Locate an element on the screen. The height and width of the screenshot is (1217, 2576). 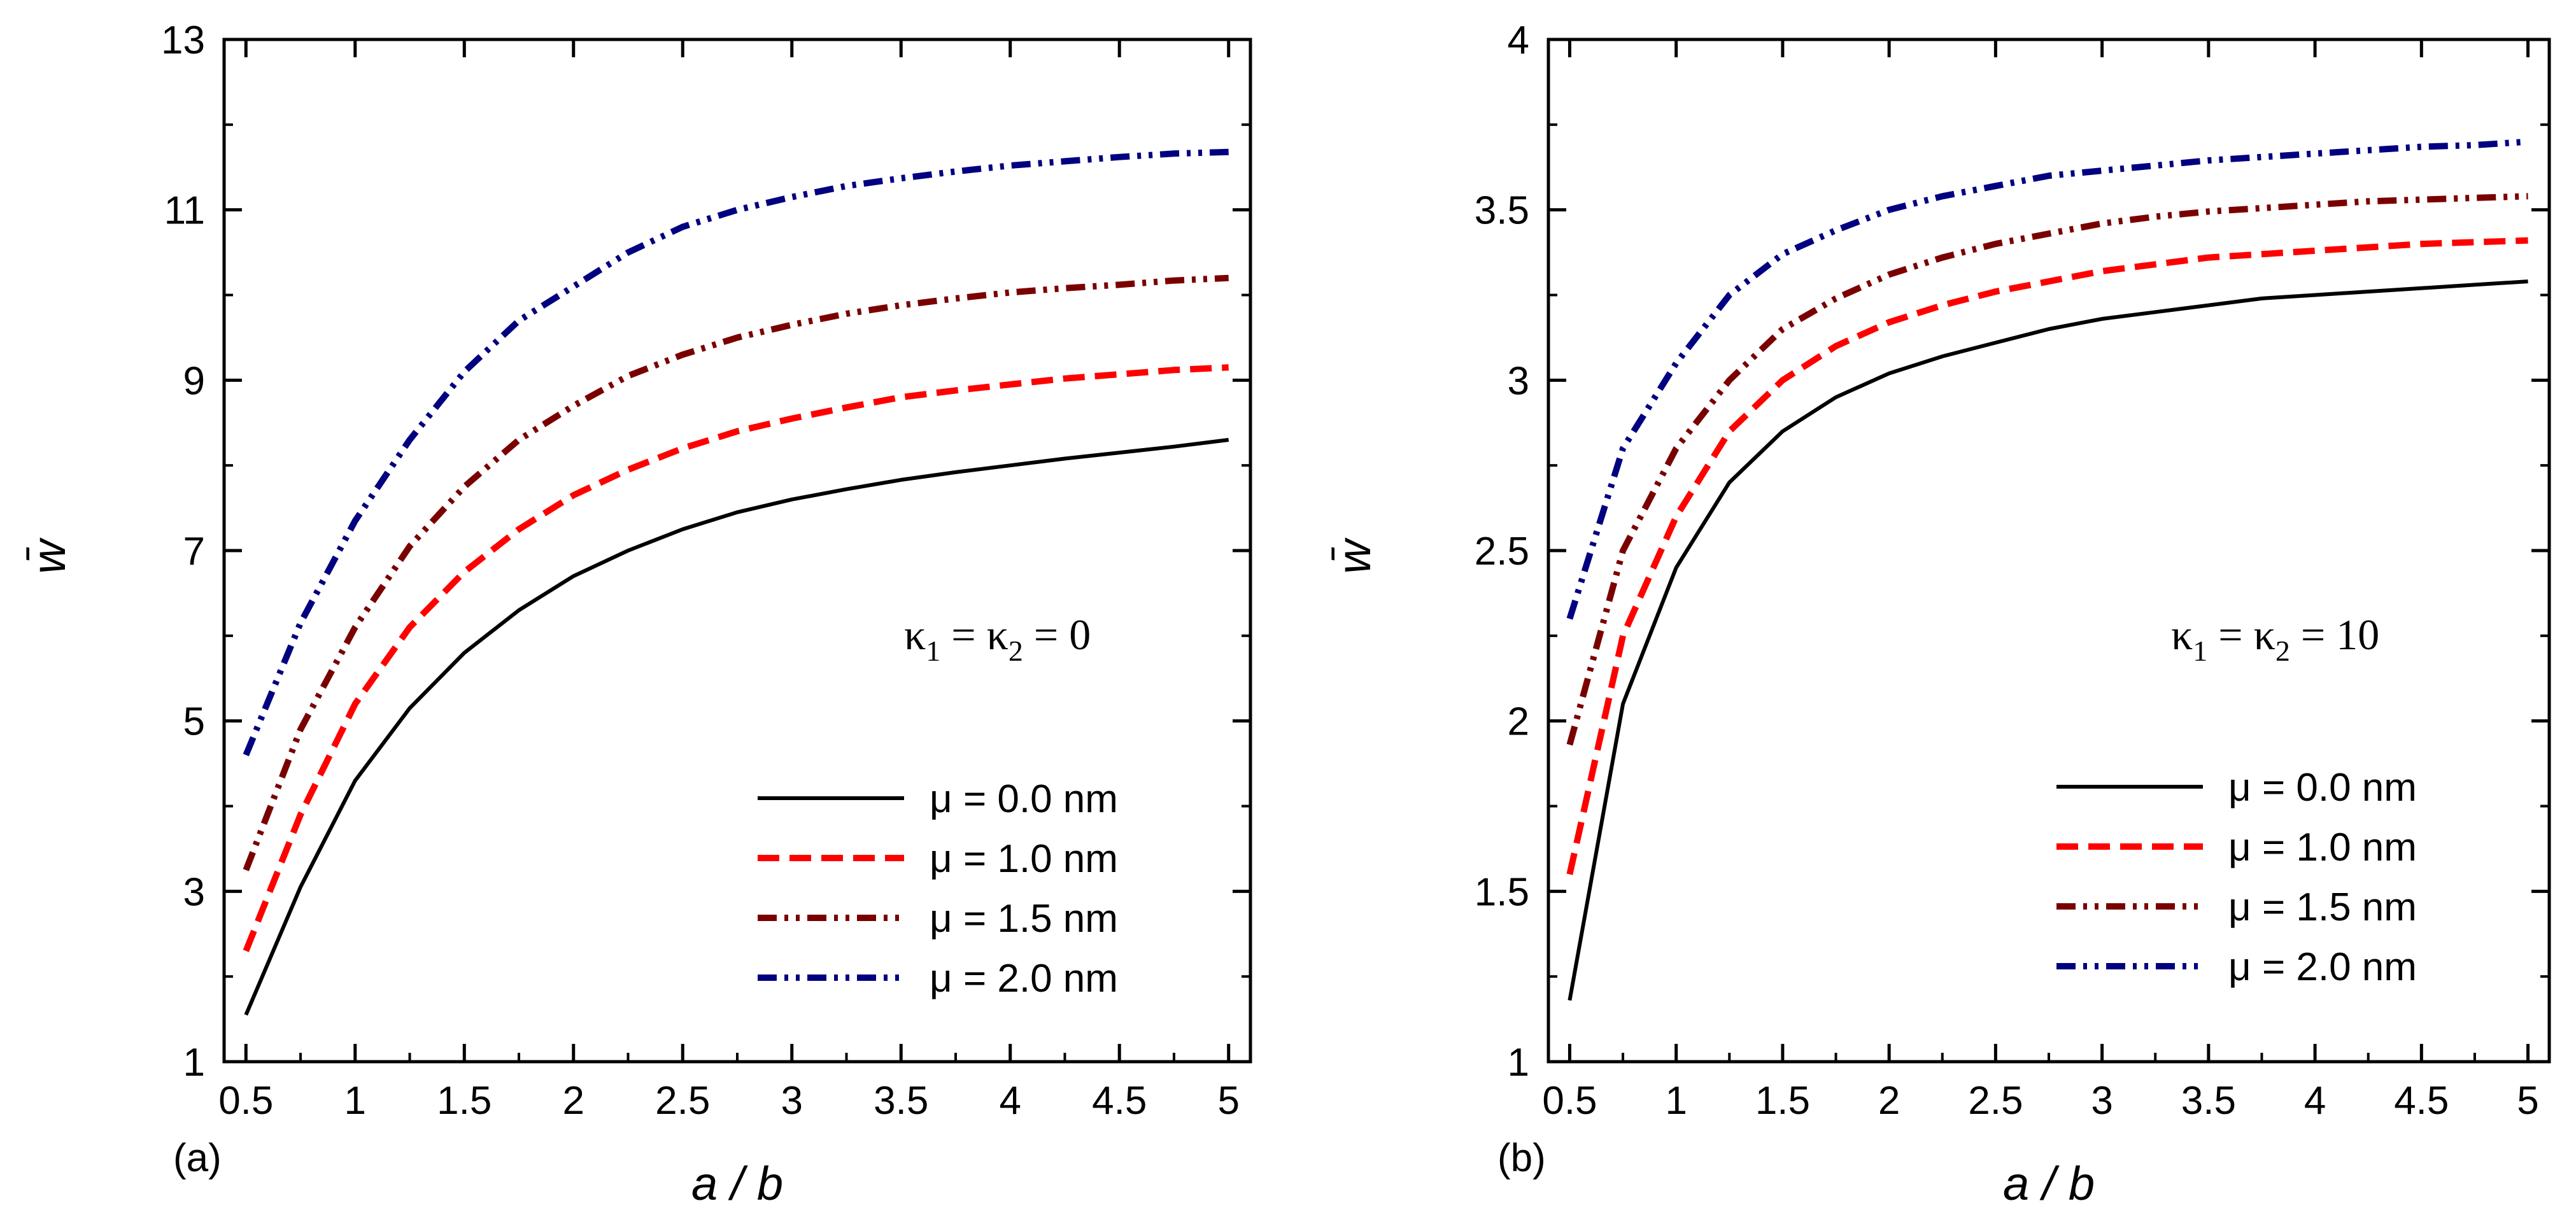
annotation-text: = 10 is located at coordinates (2334, 634).